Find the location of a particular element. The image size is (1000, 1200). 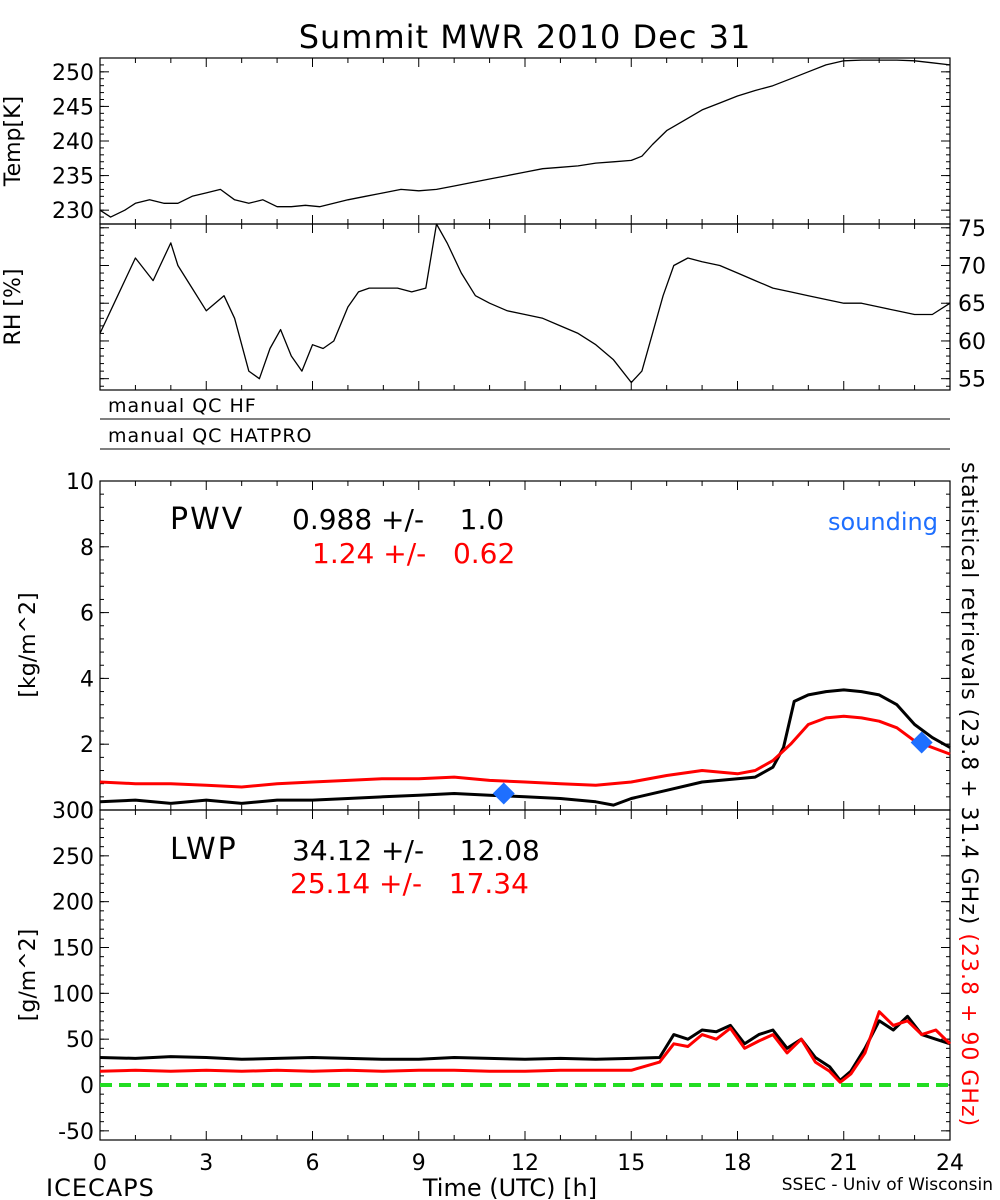

qc-rows: manual QC HF manual QC HATPRO is located at coordinates (525, 422).